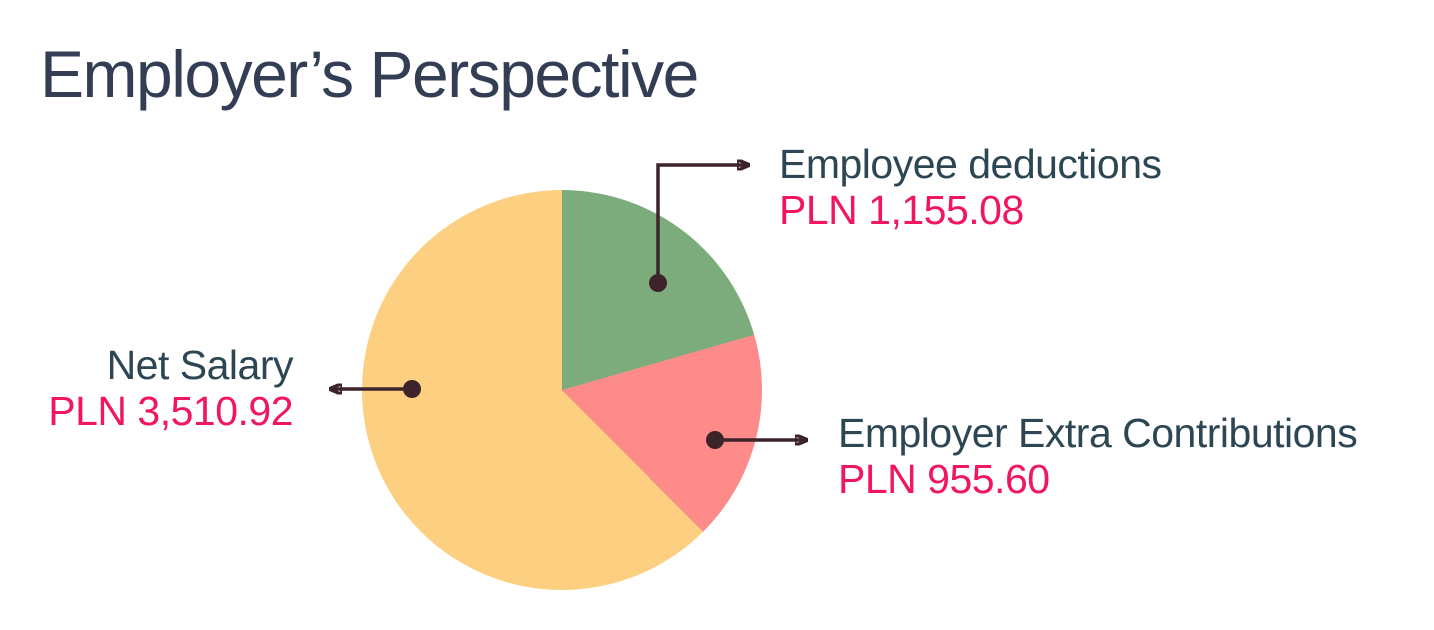 The height and width of the screenshot is (630, 1434). I want to click on callout-value: PLN 1,155.08, so click(901, 210).